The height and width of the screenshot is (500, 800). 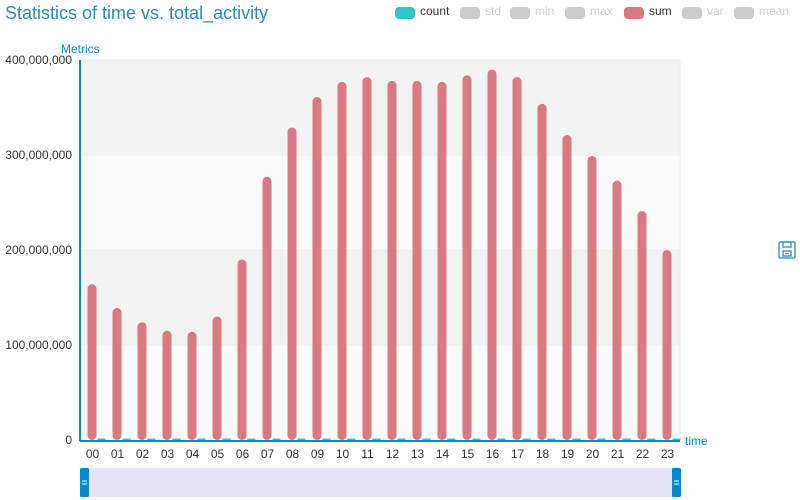 I want to click on y-tick-label: 300,000,000, so click(x=38, y=155).